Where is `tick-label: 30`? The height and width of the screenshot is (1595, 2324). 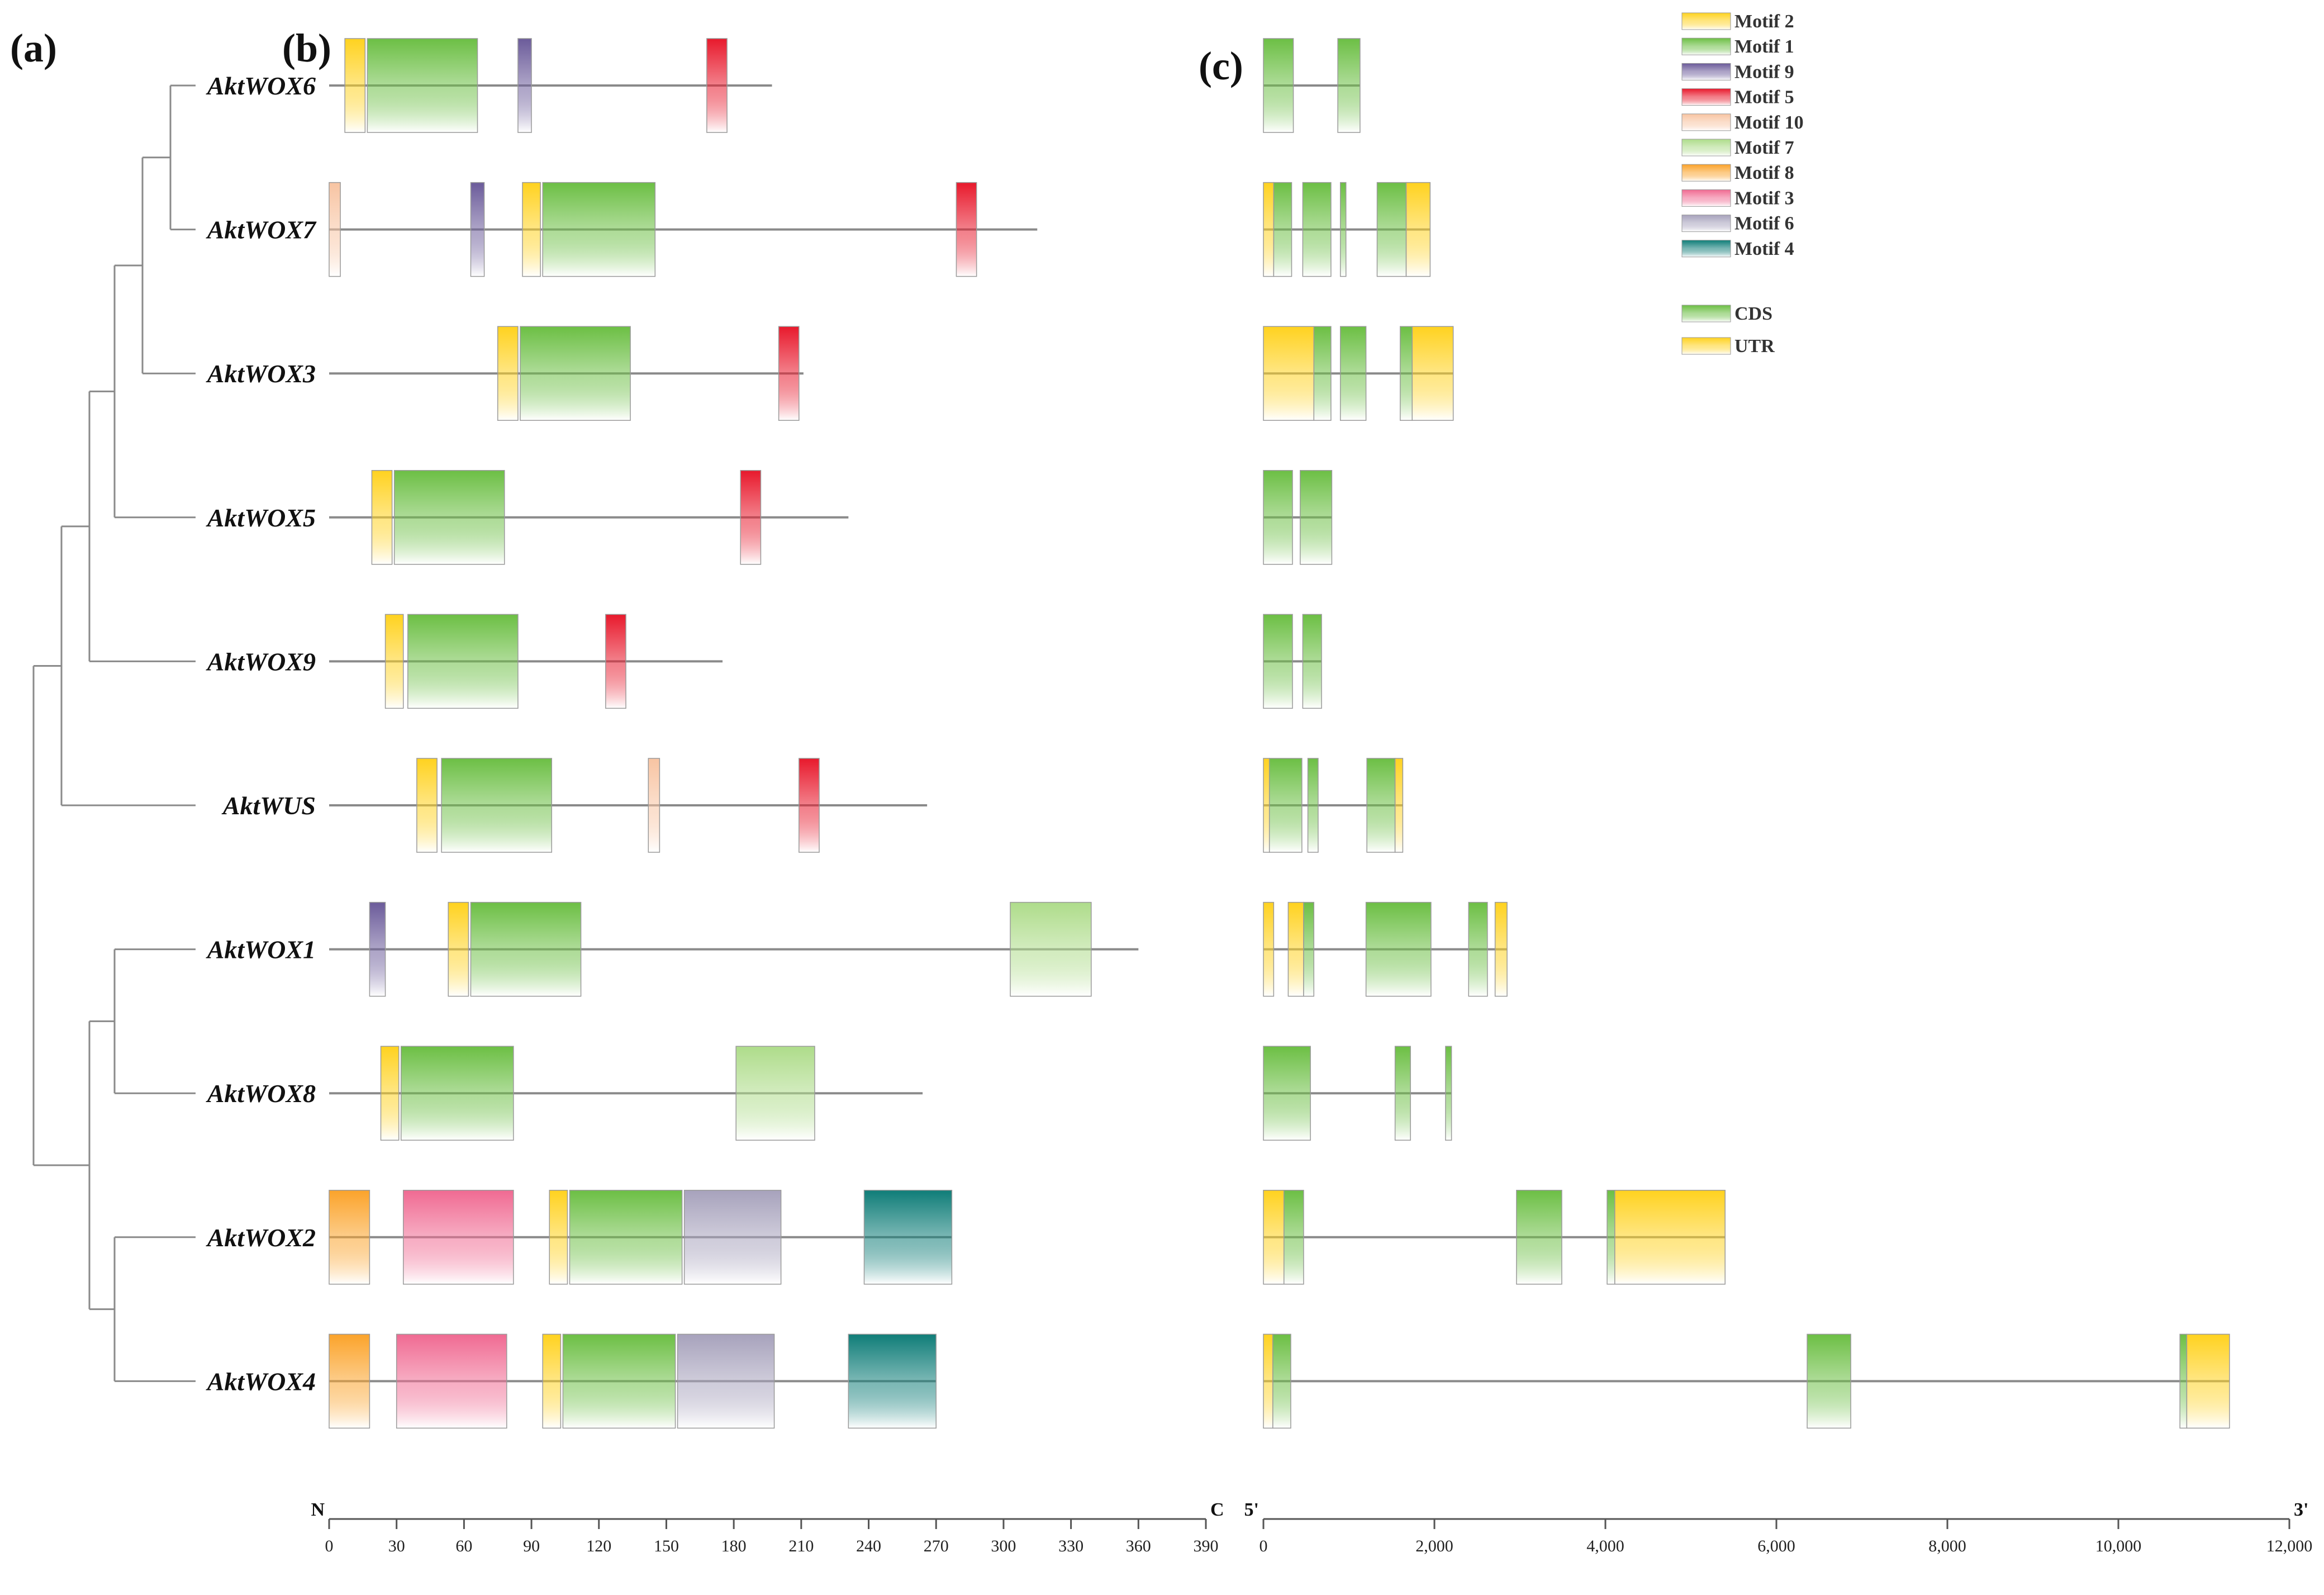
tick-label: 30 is located at coordinates (396, 1546).